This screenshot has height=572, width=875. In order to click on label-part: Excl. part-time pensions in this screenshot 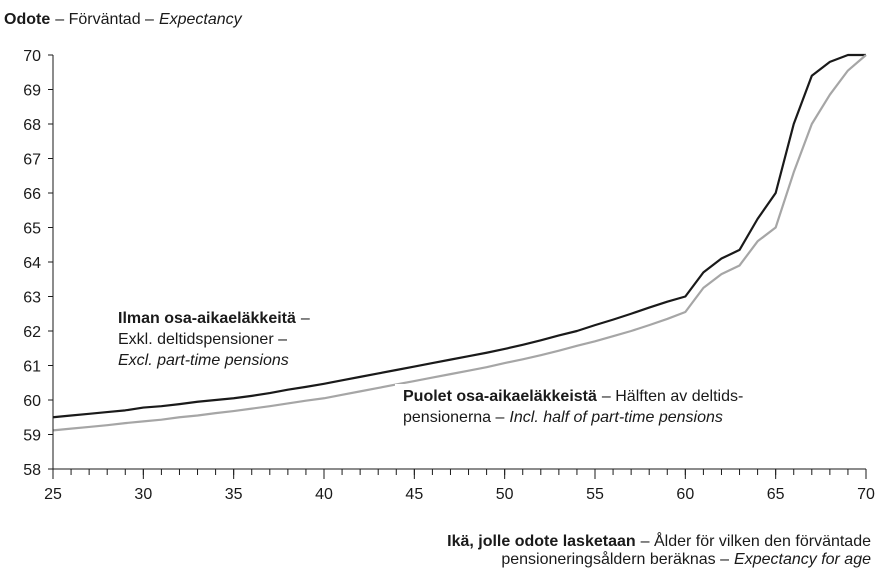, I will do `click(203, 360)`.